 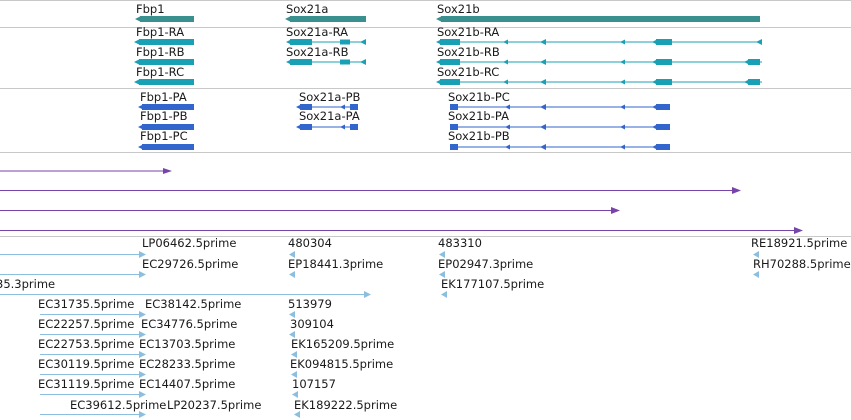 I want to click on est-label: LP06462.5prime, so click(x=189, y=243).